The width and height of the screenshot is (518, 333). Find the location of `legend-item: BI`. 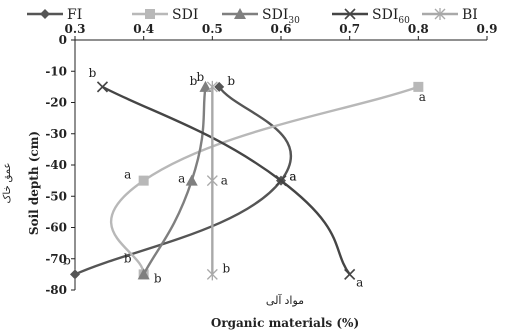

legend-item: BI is located at coordinates (450, 15).